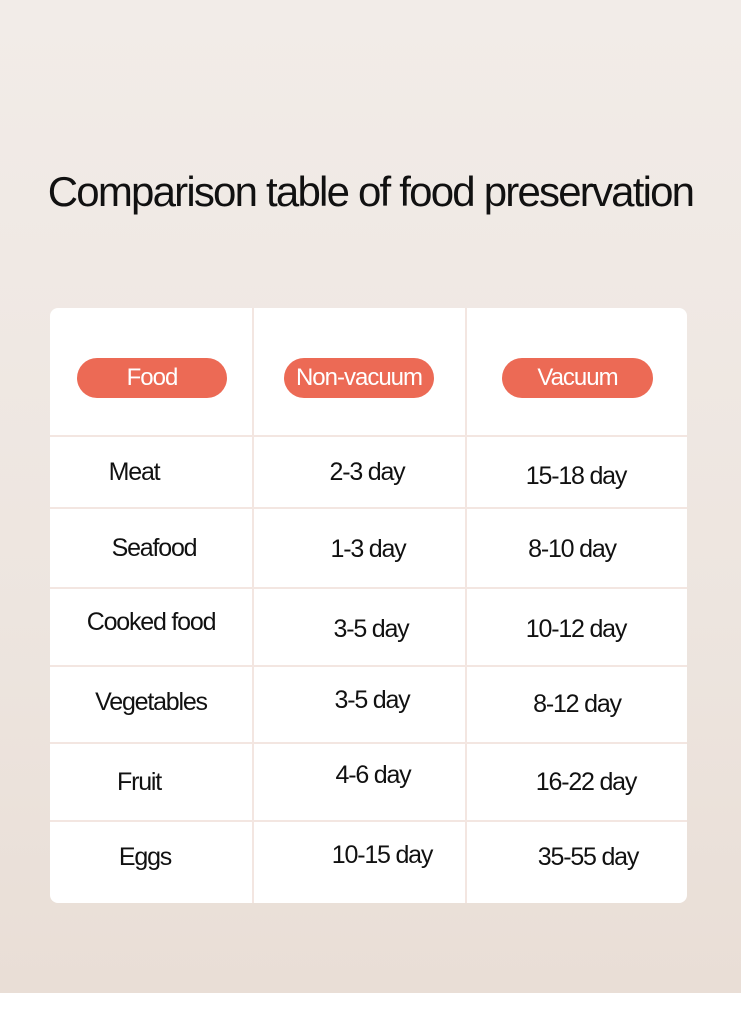 The width and height of the screenshot is (741, 1024). I want to click on table-cell-non-vacuum: 2-3 day, so click(367, 472).